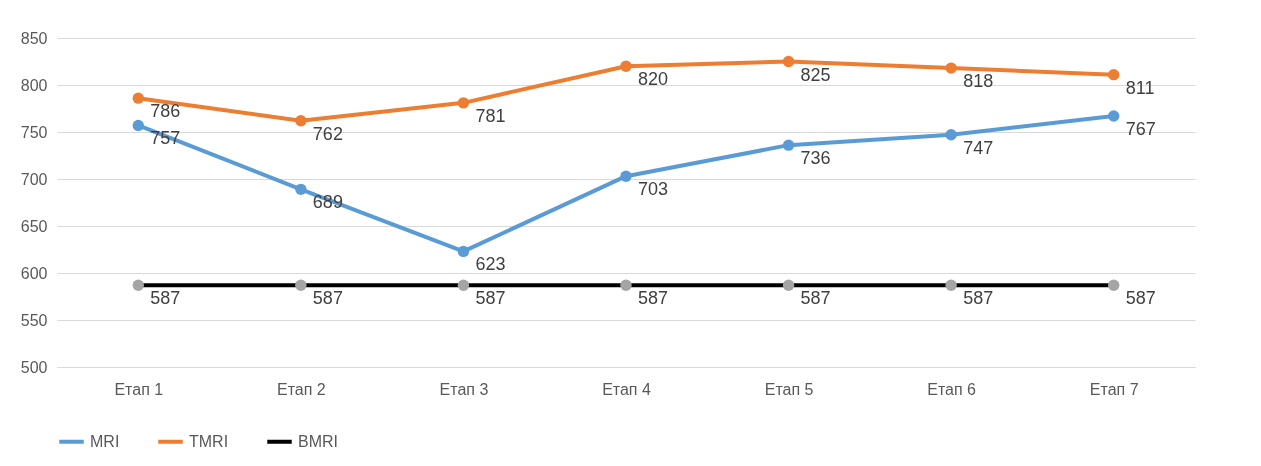 The image size is (1261, 466). Describe the element at coordinates (789, 389) in the screenshot. I see `x-tick-label: Етап 5` at that location.